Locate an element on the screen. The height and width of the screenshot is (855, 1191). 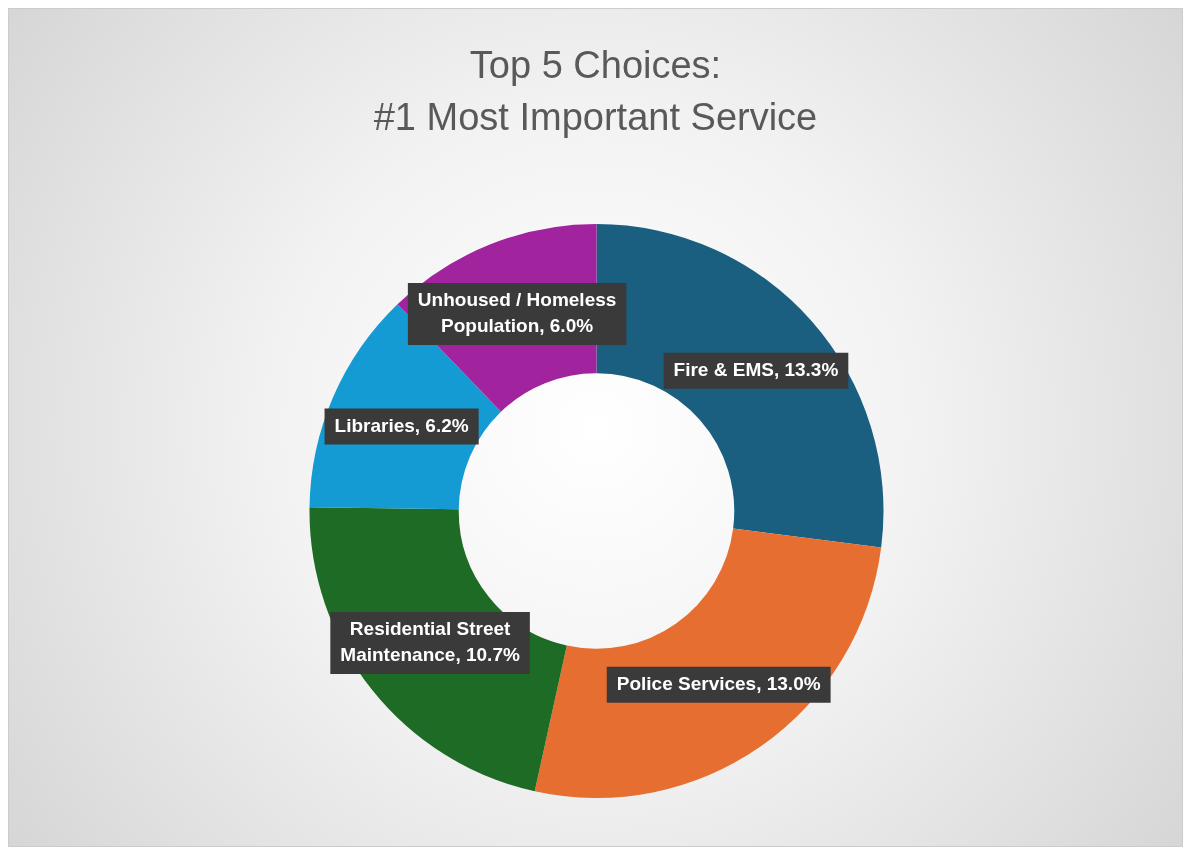
slice-label: Police Services, 13.0% is located at coordinates (718, 683).